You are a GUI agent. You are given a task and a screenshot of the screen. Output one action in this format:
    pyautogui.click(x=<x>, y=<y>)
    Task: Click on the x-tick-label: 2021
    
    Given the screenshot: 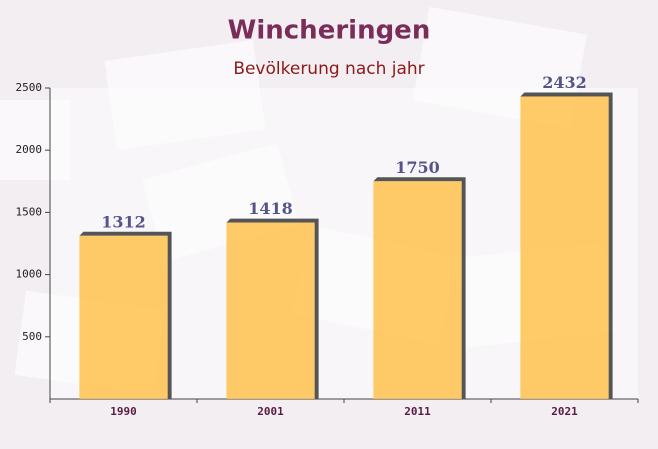 What is the action you would take?
    pyautogui.click(x=564, y=411)
    